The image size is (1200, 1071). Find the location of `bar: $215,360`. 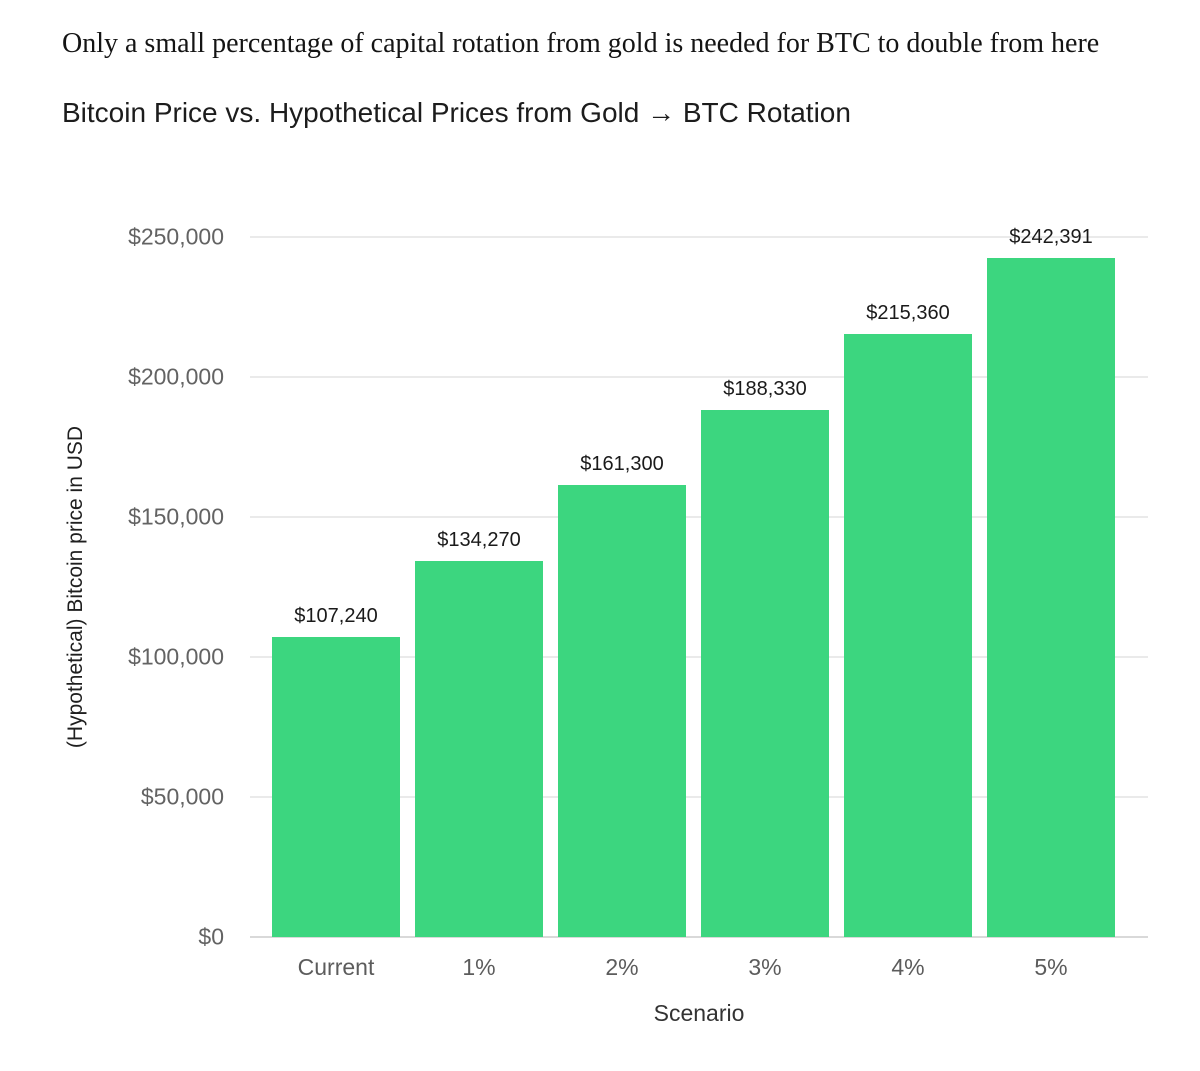

bar: $215,360 is located at coordinates (908, 619).